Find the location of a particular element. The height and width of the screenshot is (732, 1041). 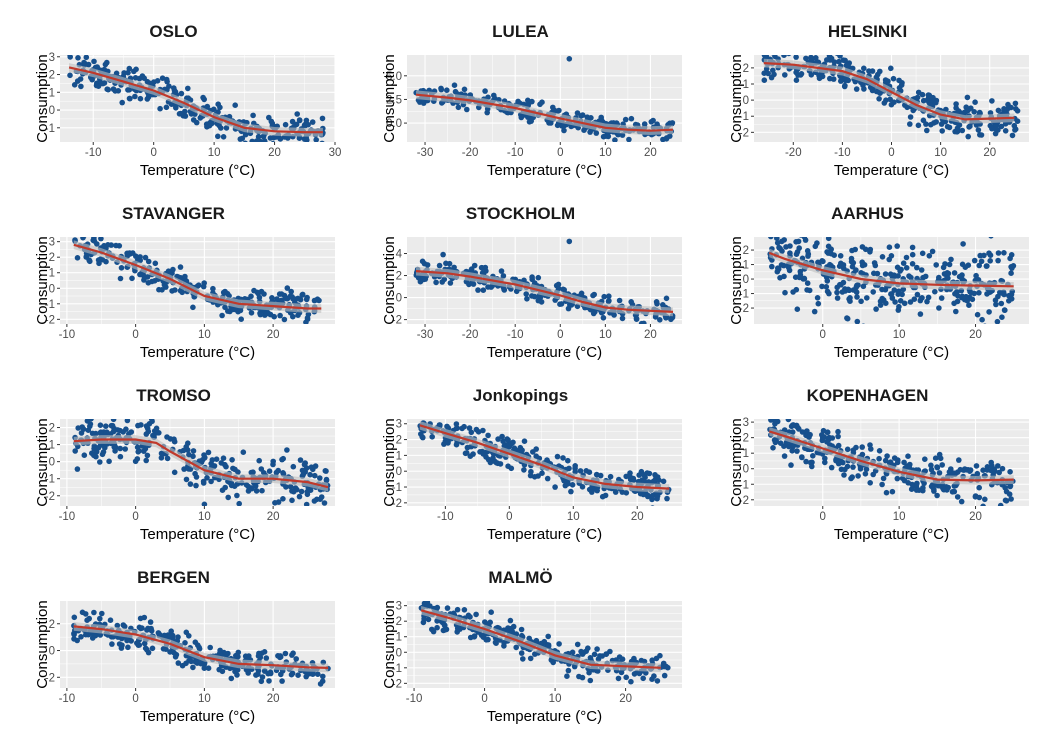

y-tick-label: 2 is located at coordinates (746, 251).